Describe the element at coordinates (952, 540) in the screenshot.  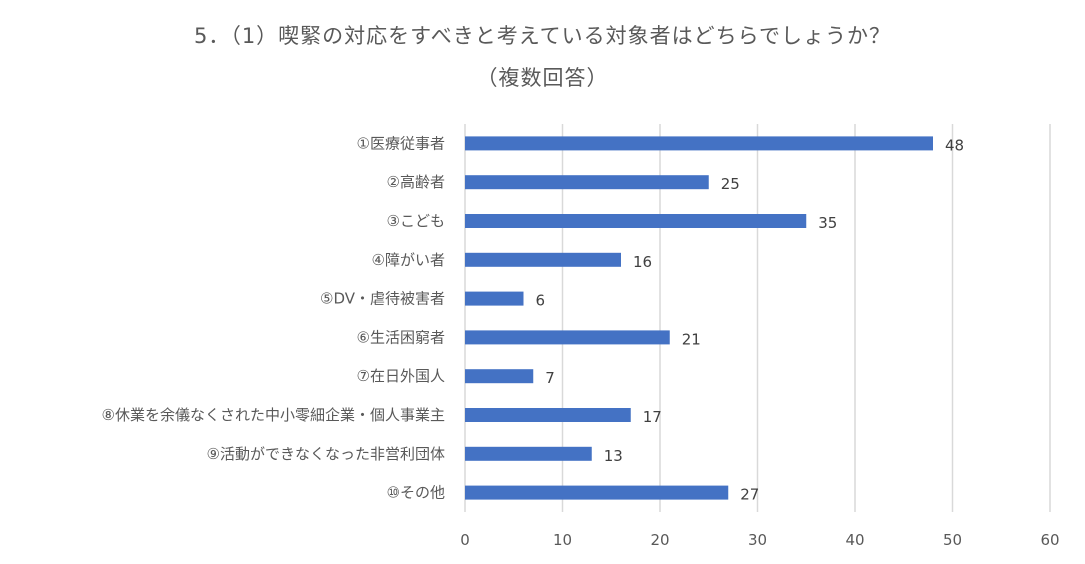
I see `x-tick-label: 50` at that location.